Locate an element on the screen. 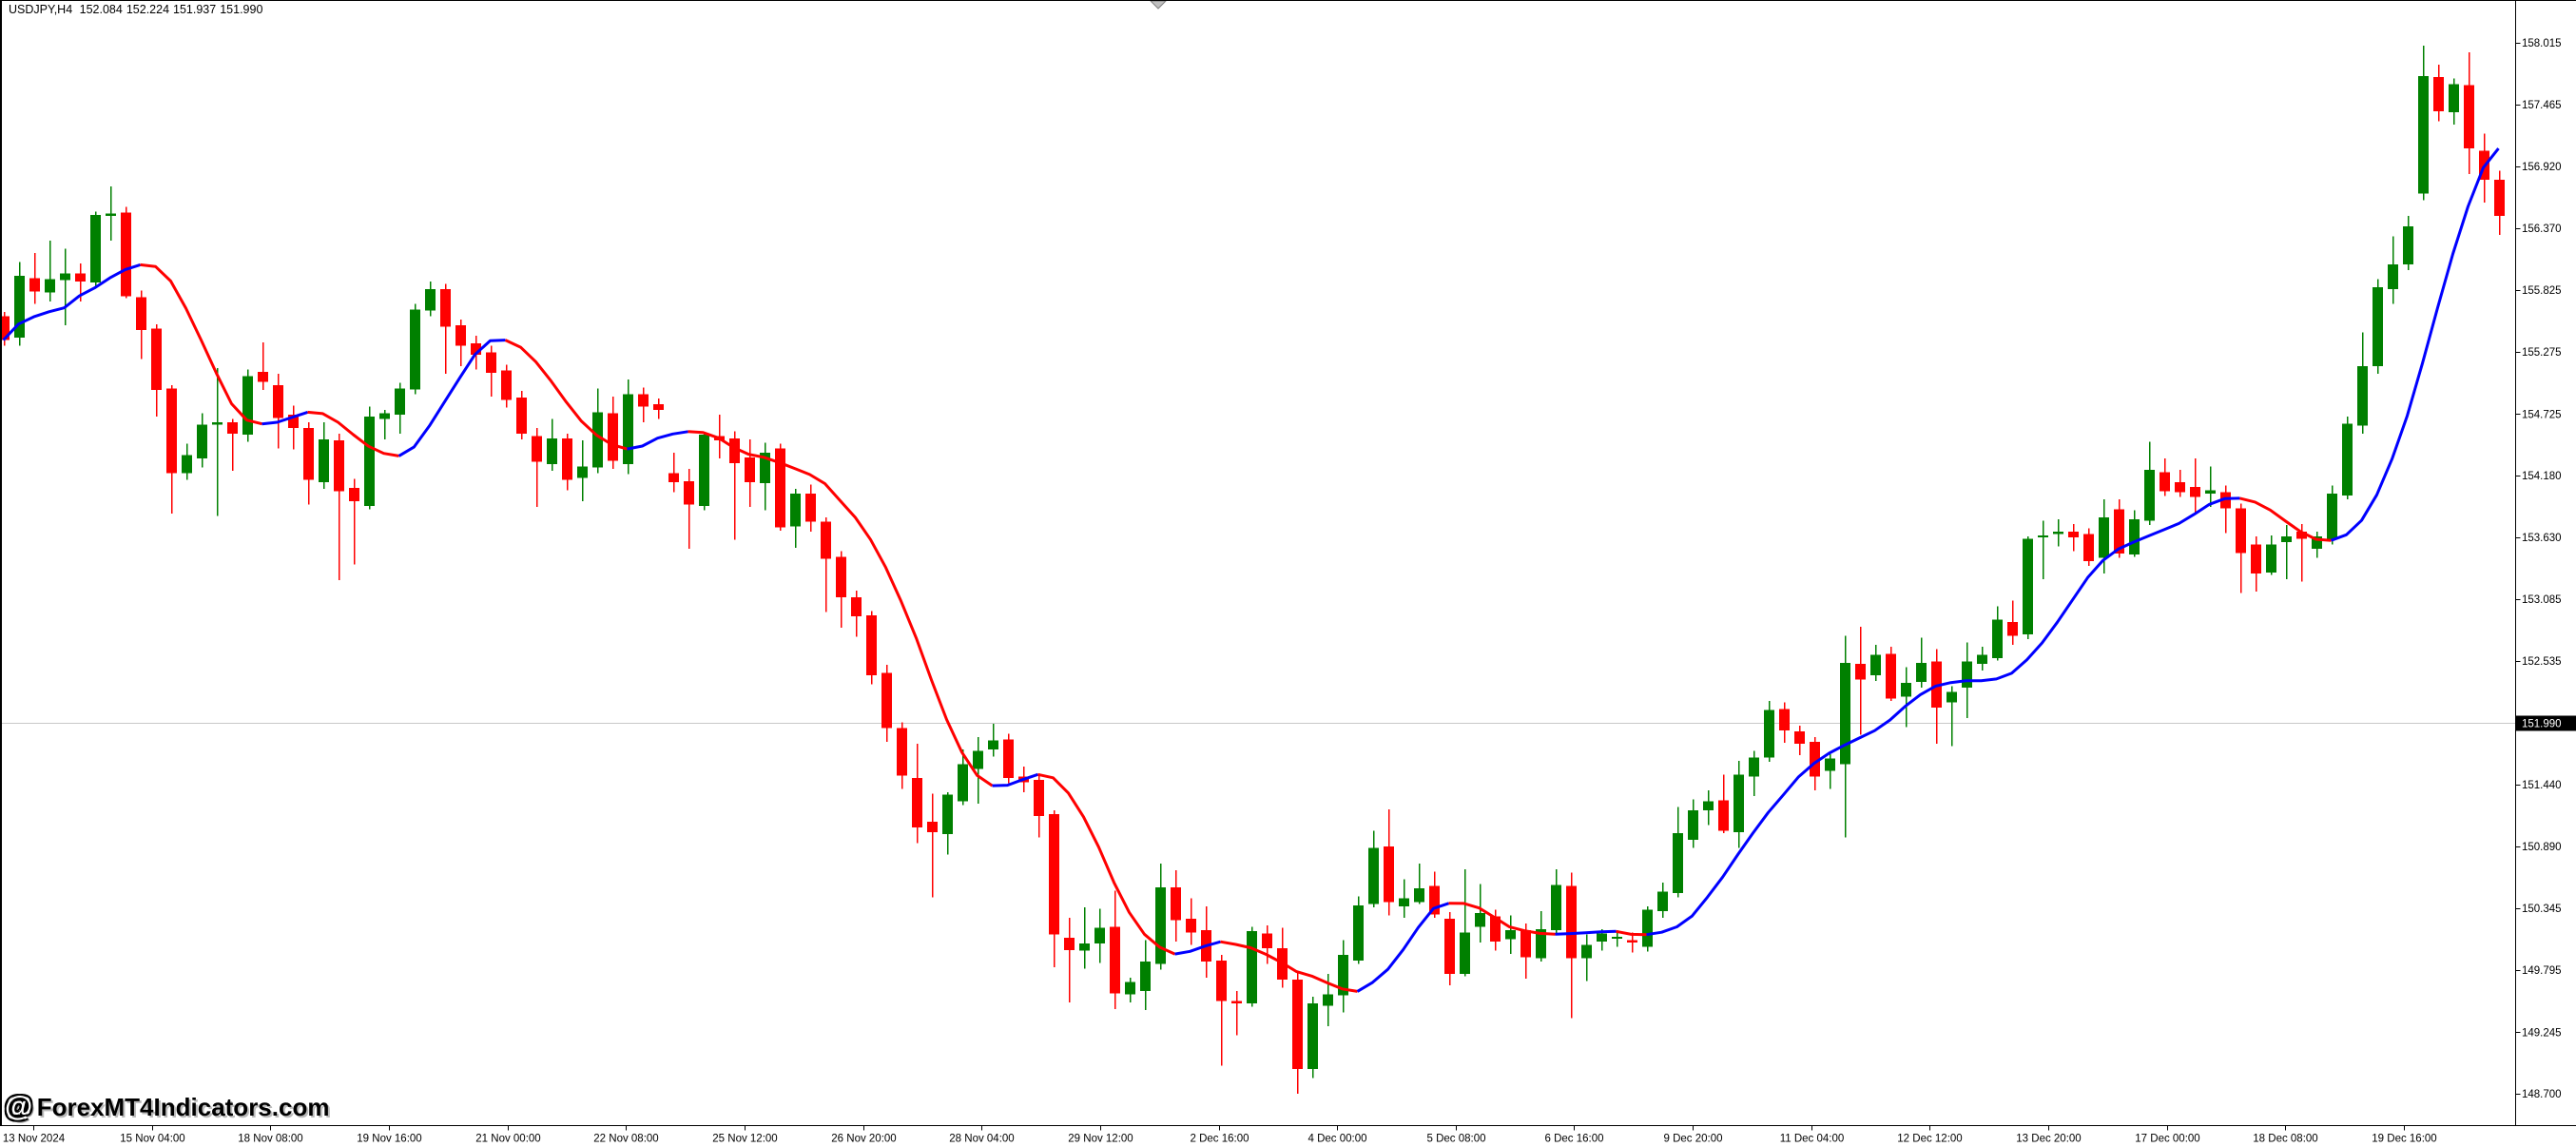  watermark-text: ForexMT4Indicators.com is located at coordinates (183, 1107).